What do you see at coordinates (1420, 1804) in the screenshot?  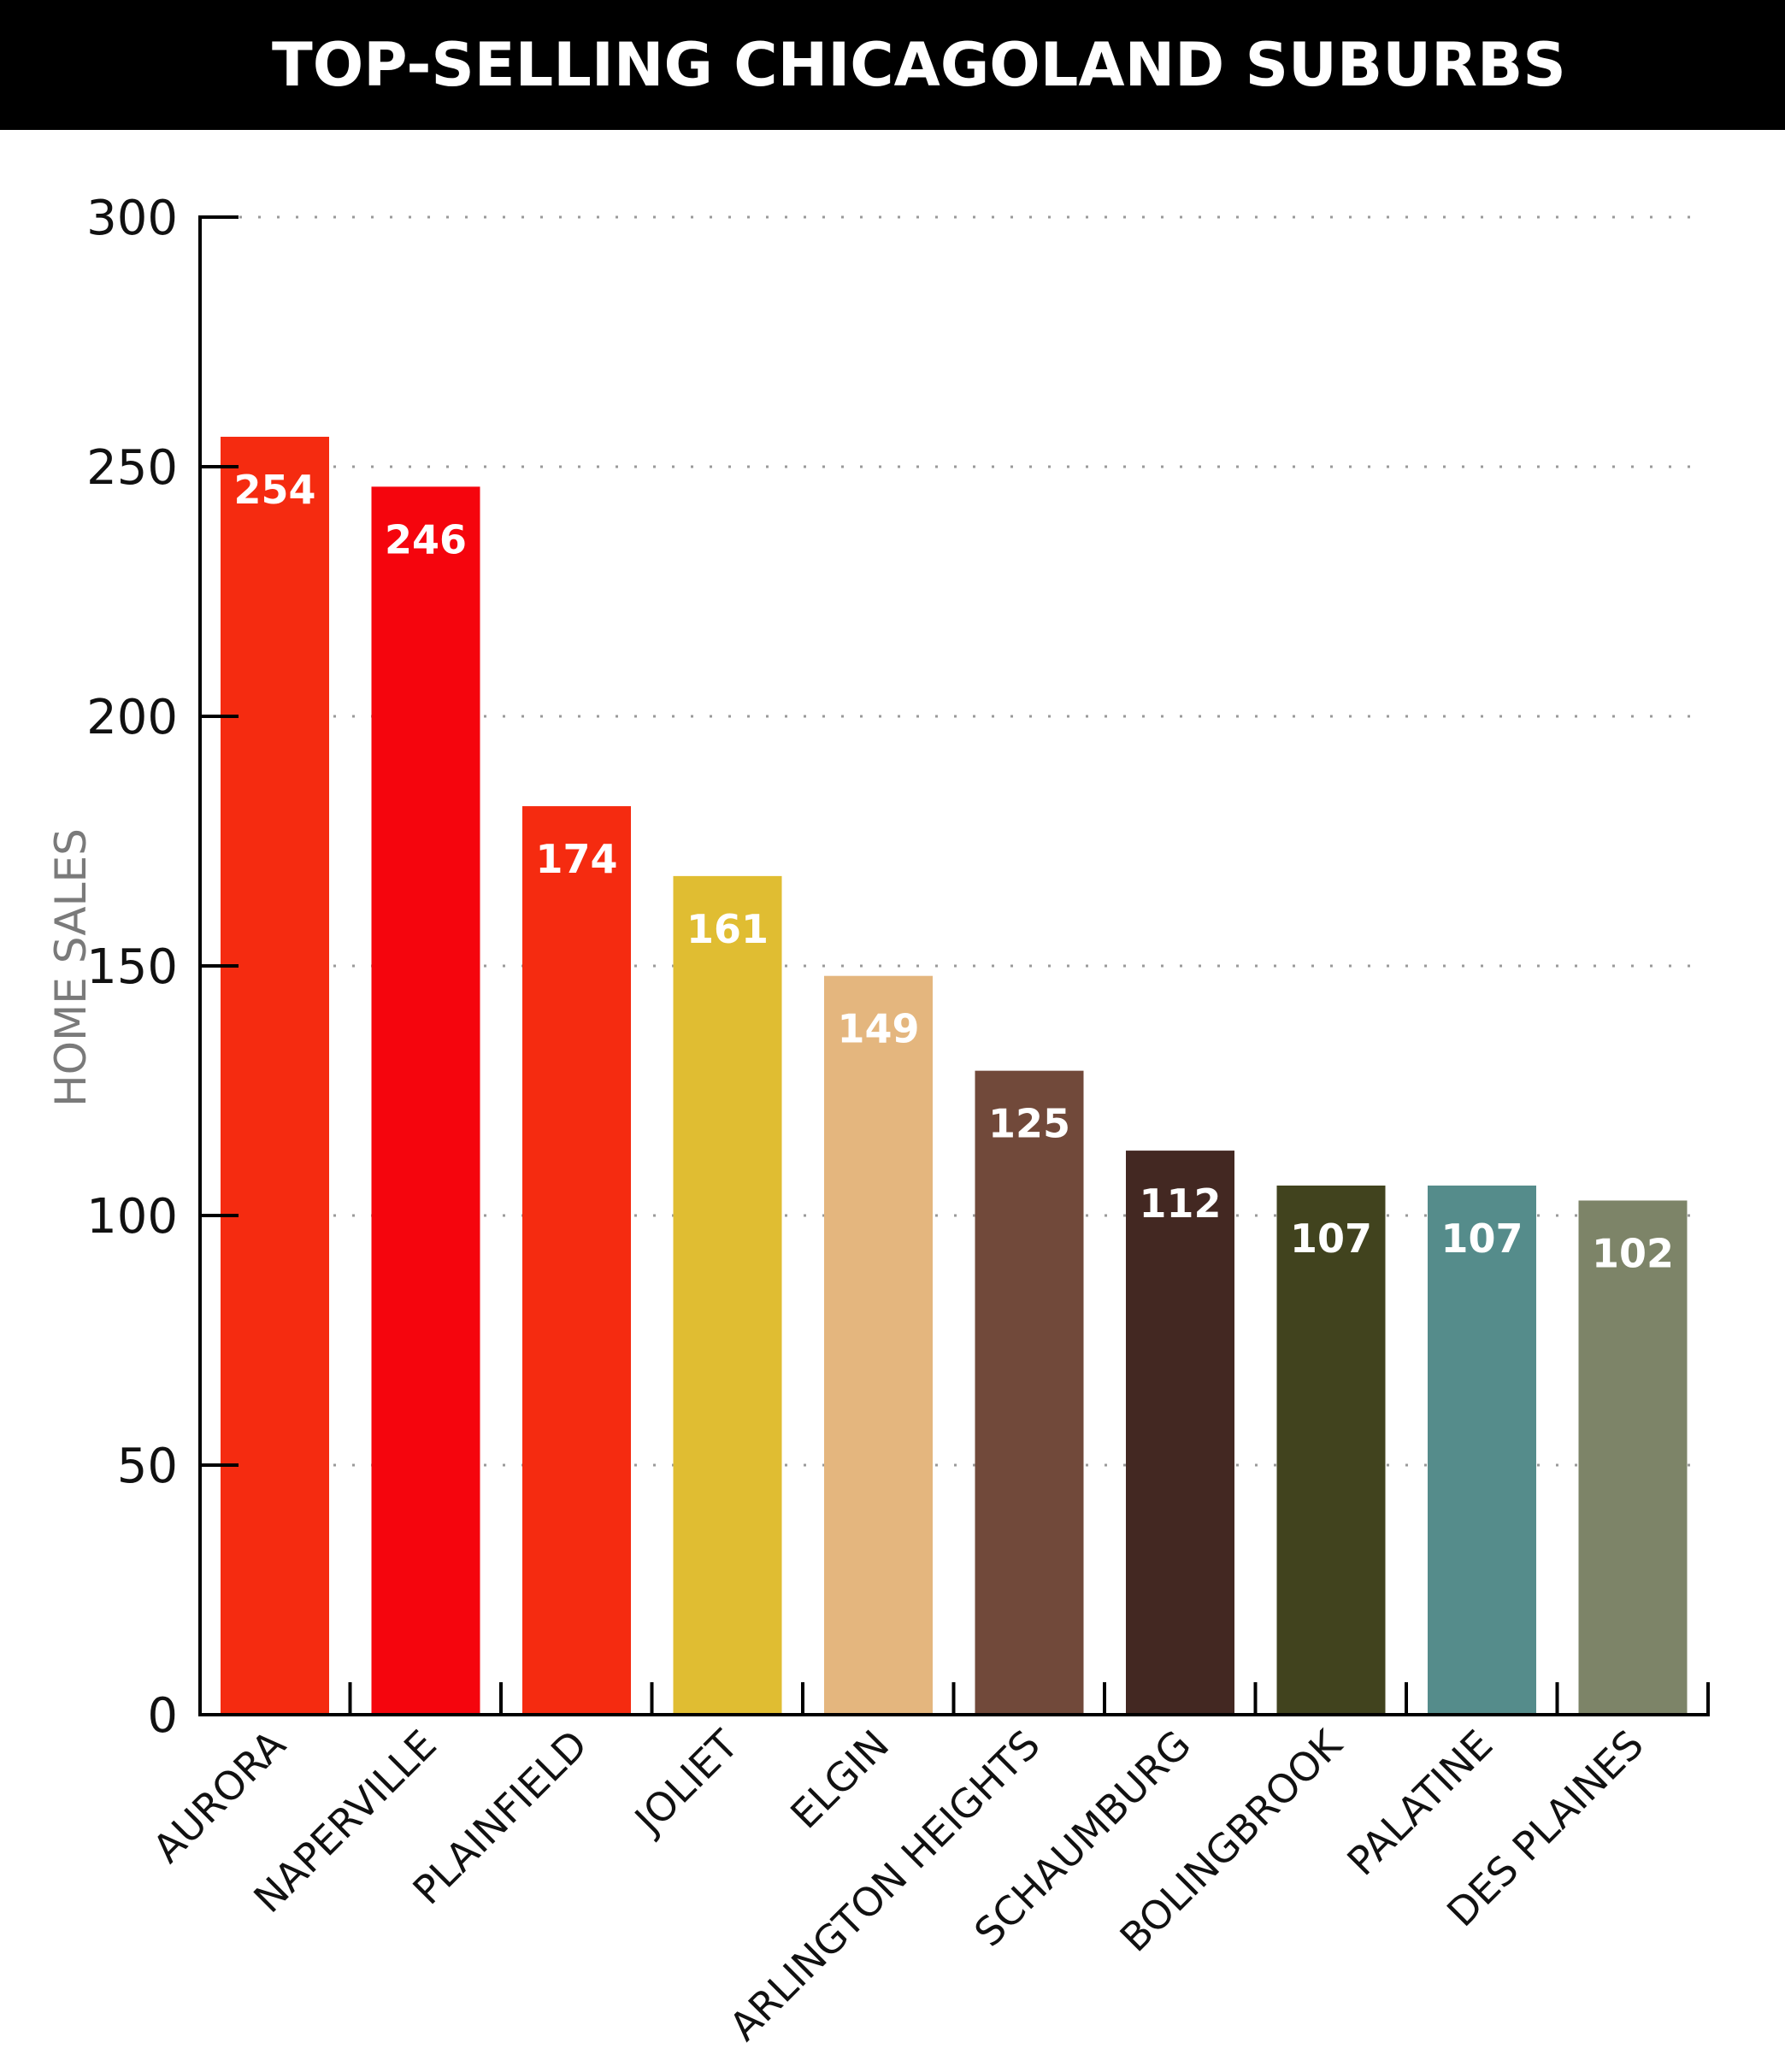 I see `x-tick-label: PALATINE` at bounding box center [1420, 1804].